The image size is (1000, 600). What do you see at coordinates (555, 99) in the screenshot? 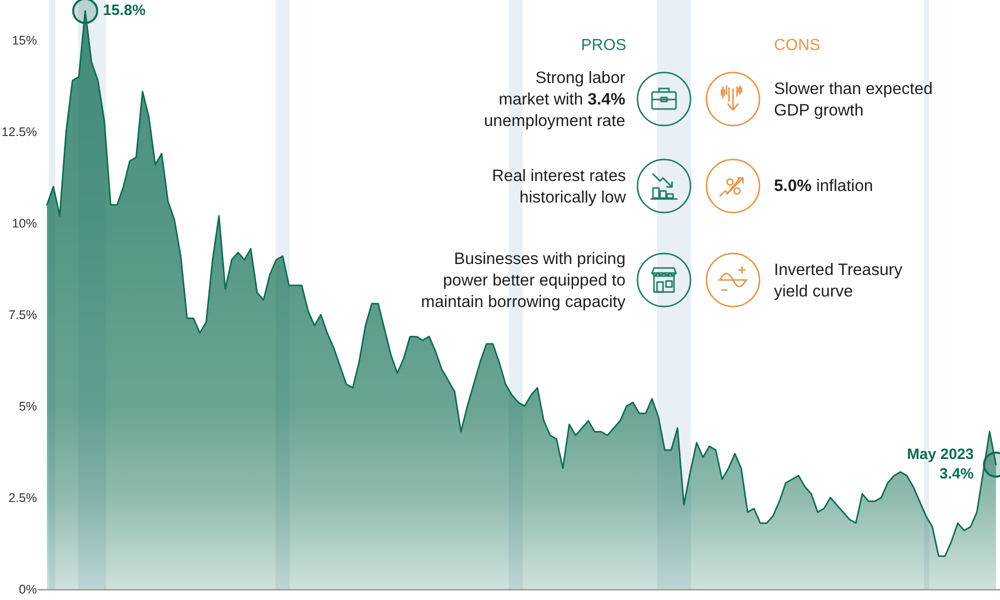
I see `annotation: Strong labor market with 3.4% unemployment rate` at bounding box center [555, 99].